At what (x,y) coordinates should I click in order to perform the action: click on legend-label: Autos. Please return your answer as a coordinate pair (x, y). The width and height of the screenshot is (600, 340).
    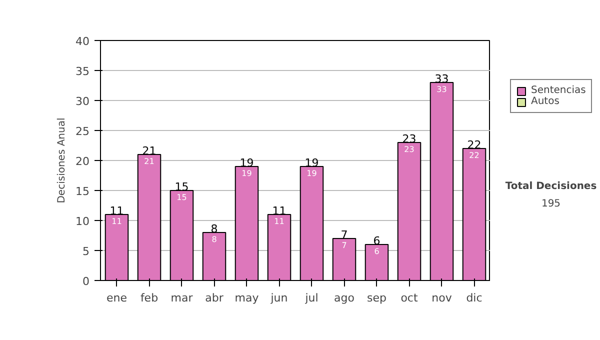
    Looking at the image, I should click on (545, 101).